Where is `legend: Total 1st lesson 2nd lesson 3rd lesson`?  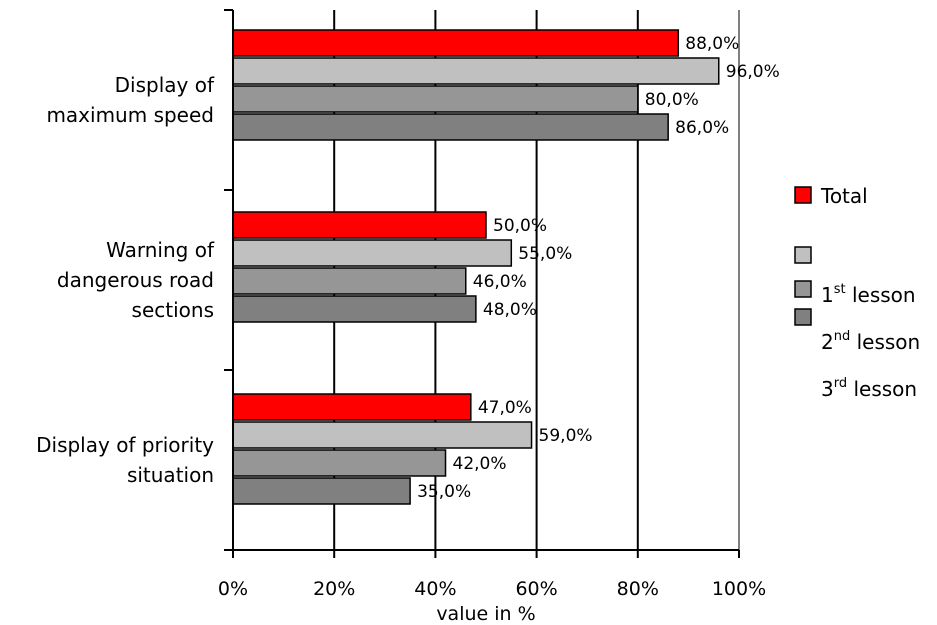
legend: Total 1st lesson 2nd lesson 3rd lesson is located at coordinates (857, 292).